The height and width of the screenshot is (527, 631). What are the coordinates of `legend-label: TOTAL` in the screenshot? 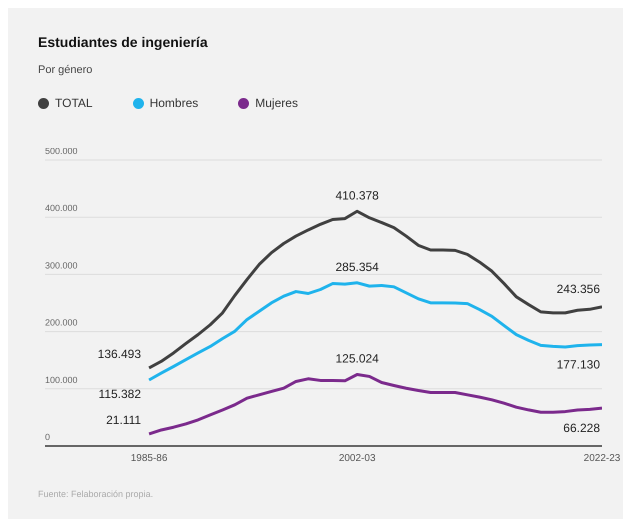 It's located at (73, 103).